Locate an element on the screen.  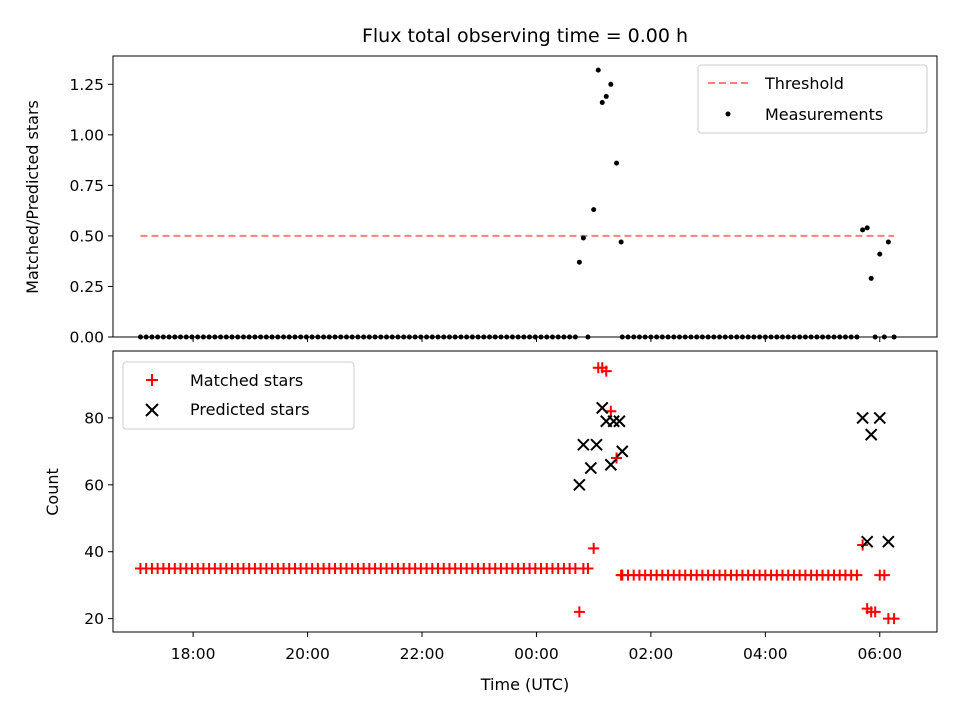
bottom-x-tick-label: 06:00 is located at coordinates (879, 654).